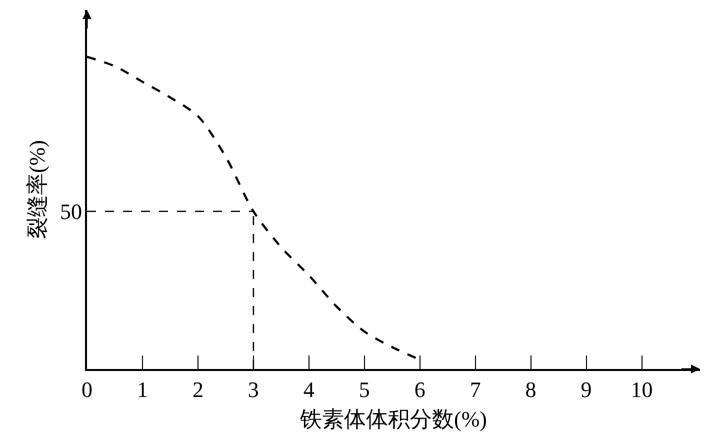  What do you see at coordinates (364, 389) in the screenshot?
I see `x-tick-label: 5` at bounding box center [364, 389].